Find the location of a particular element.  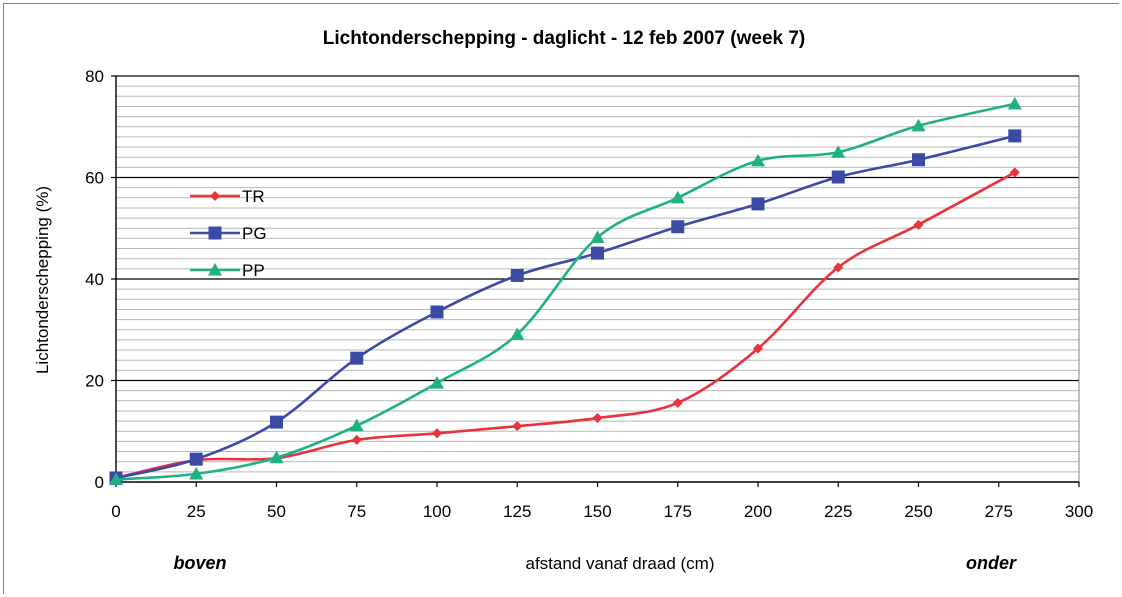

x-tick-label: 75 is located at coordinates (356, 511).